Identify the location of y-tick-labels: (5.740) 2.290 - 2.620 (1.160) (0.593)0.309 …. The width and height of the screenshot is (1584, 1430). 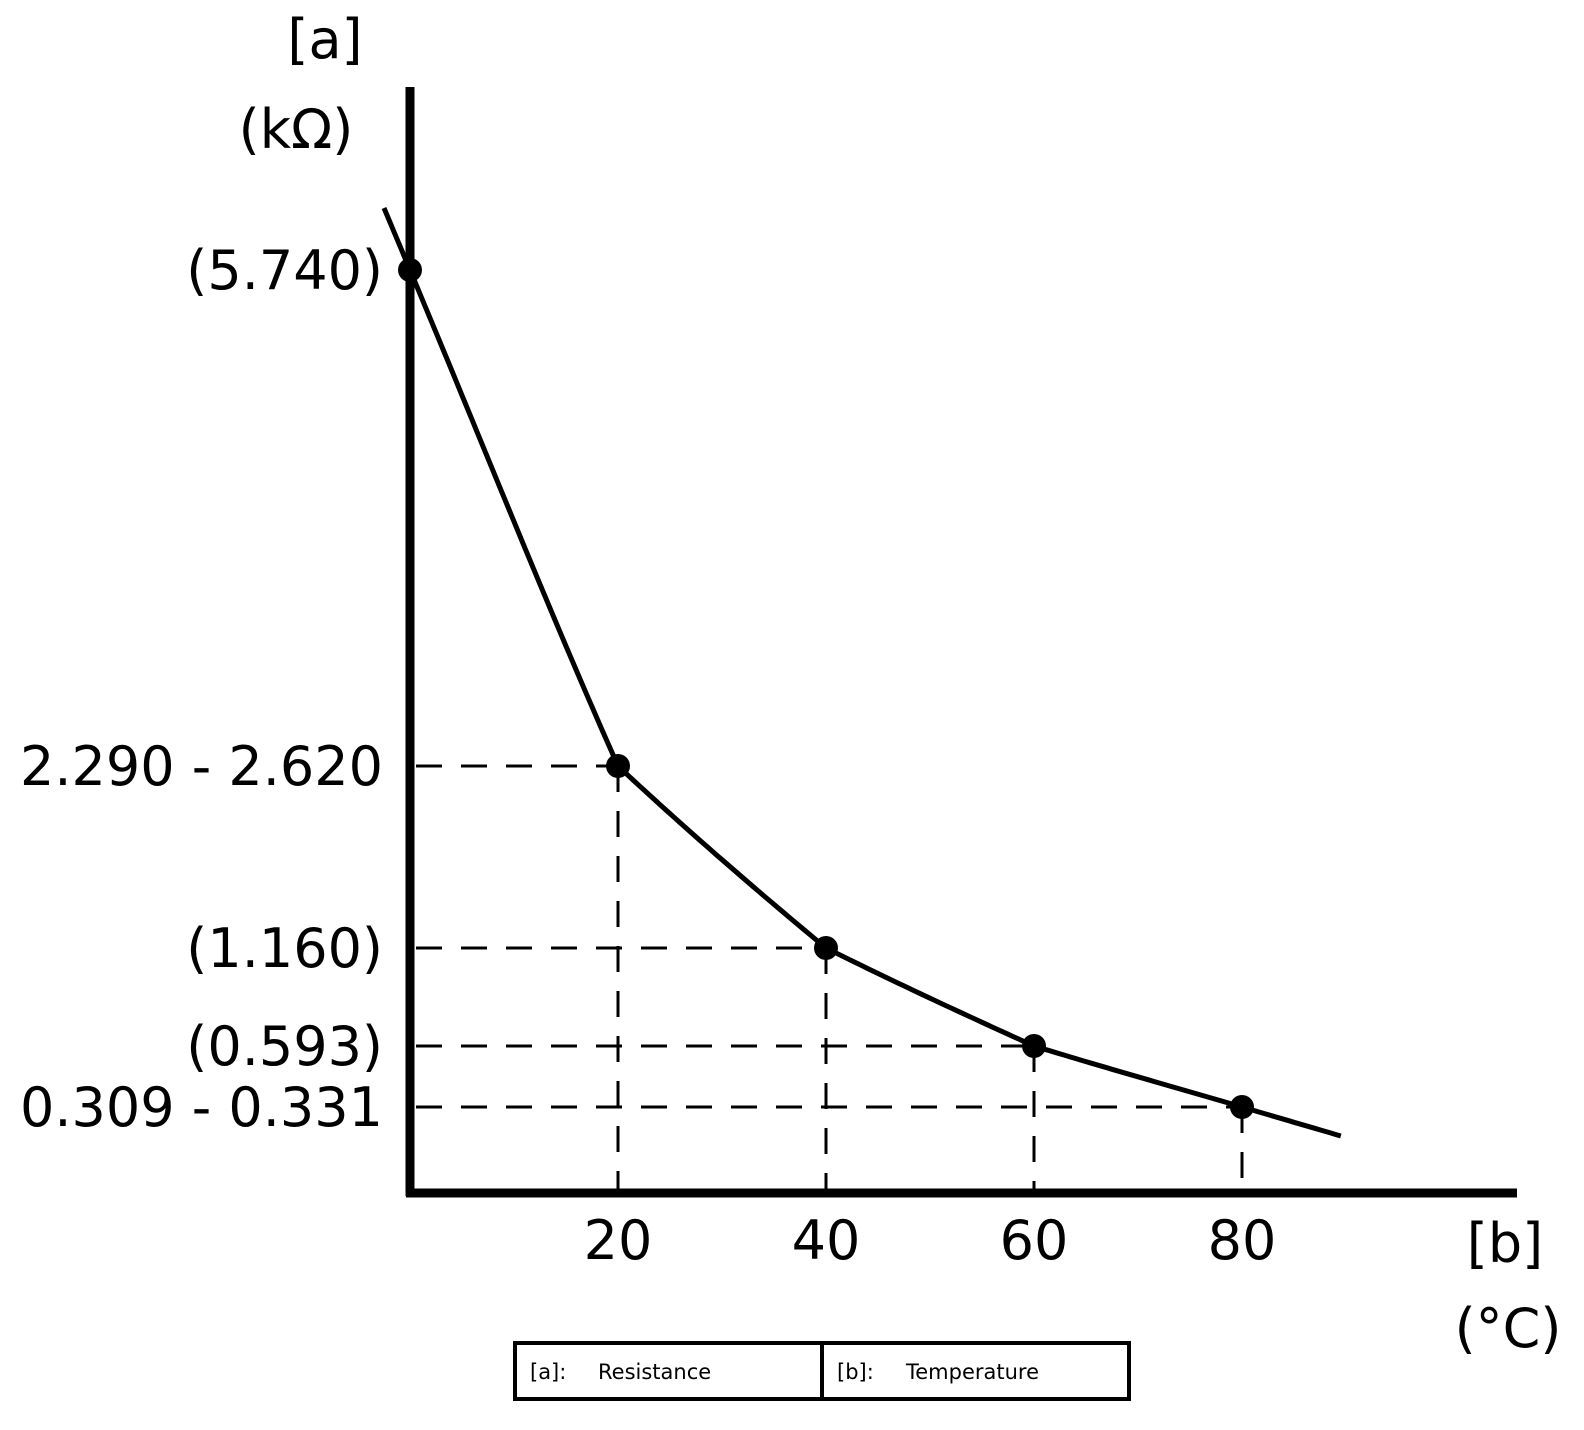
(201, 689).